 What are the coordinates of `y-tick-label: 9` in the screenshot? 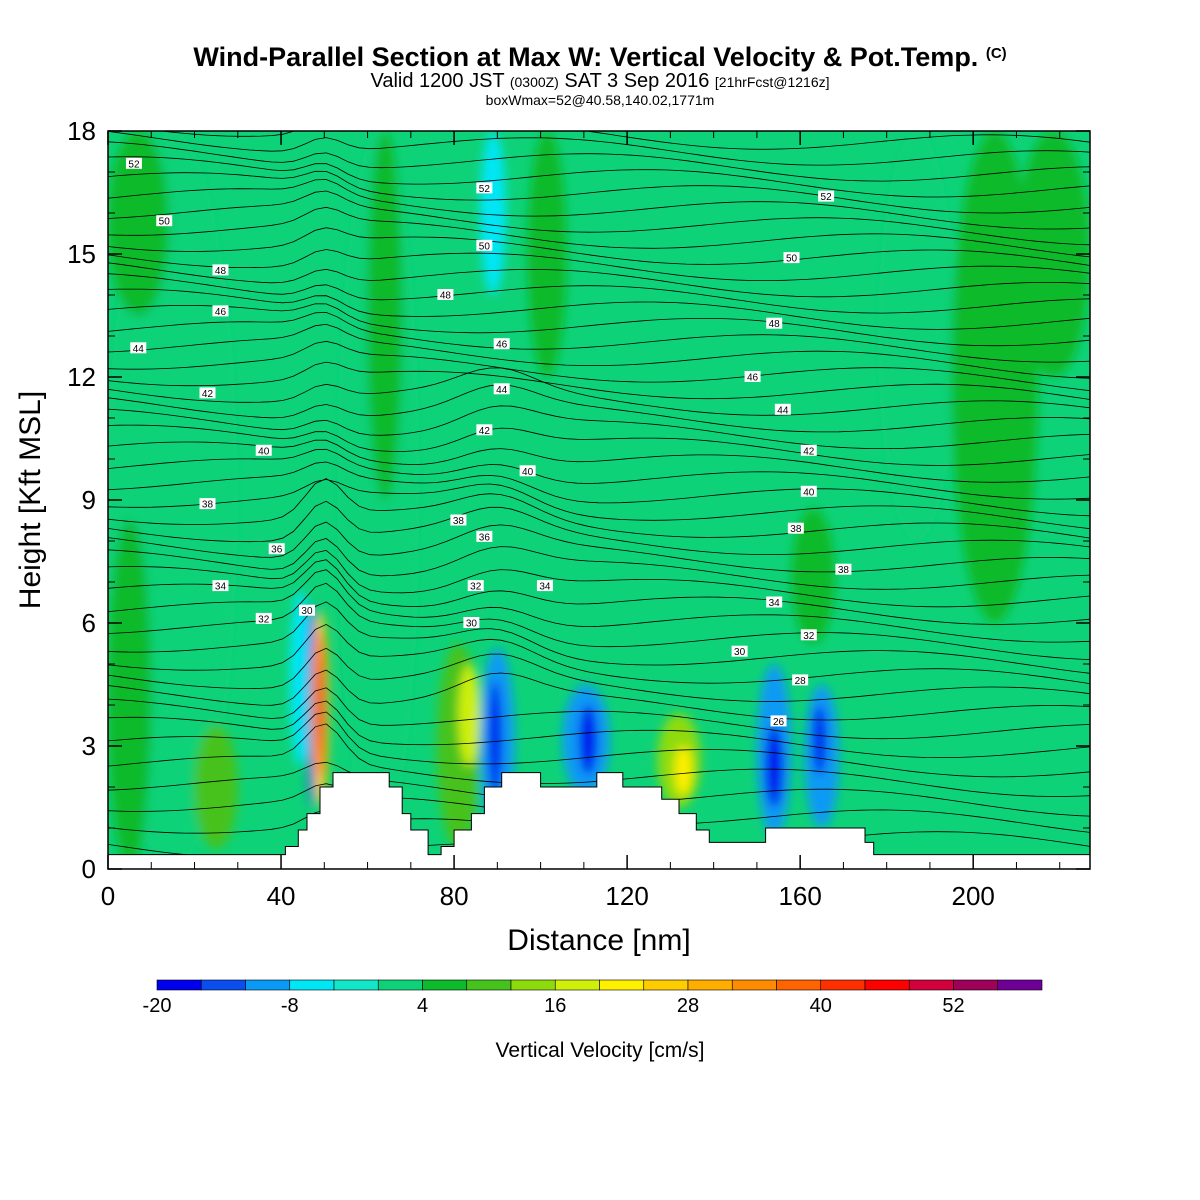 It's located at (89, 500).